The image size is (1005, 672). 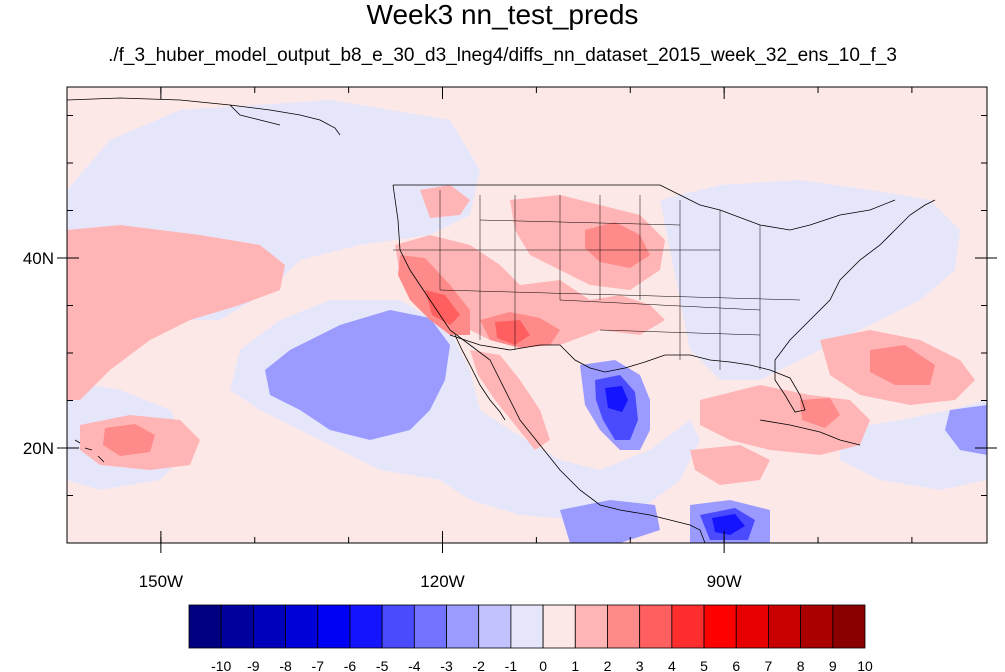 I want to click on us-mexico-border, so click(x=504, y=342).